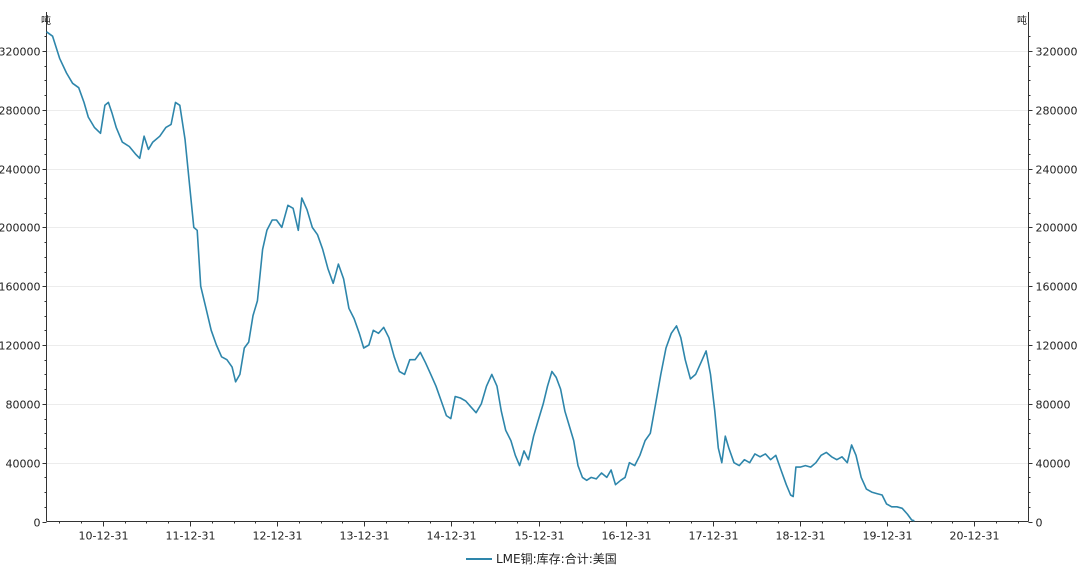 The height and width of the screenshot is (571, 1080). What do you see at coordinates (627, 536) in the screenshot?
I see `x-tick-label: 16-12-31` at bounding box center [627, 536].